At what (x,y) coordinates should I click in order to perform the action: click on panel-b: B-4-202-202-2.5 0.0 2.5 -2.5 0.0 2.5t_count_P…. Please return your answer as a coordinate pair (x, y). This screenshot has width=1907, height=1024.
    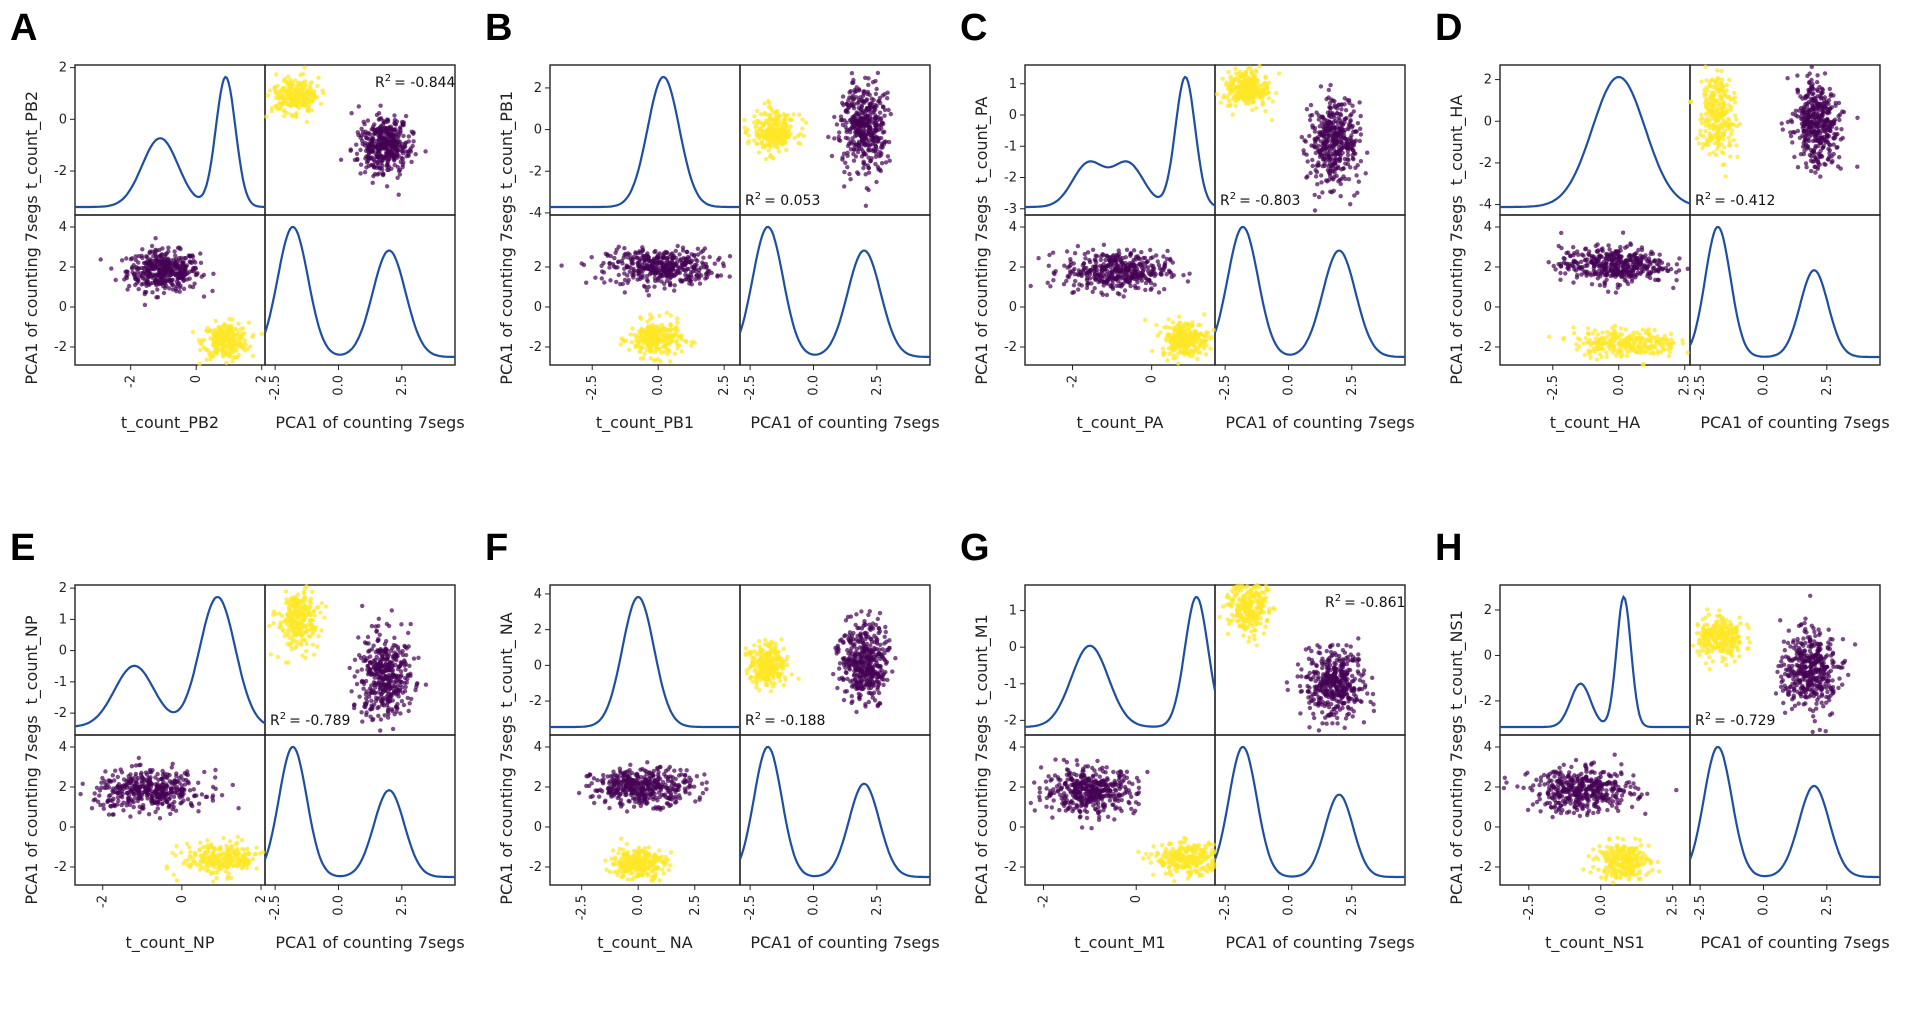
    Looking at the image, I should click on (712, 220).